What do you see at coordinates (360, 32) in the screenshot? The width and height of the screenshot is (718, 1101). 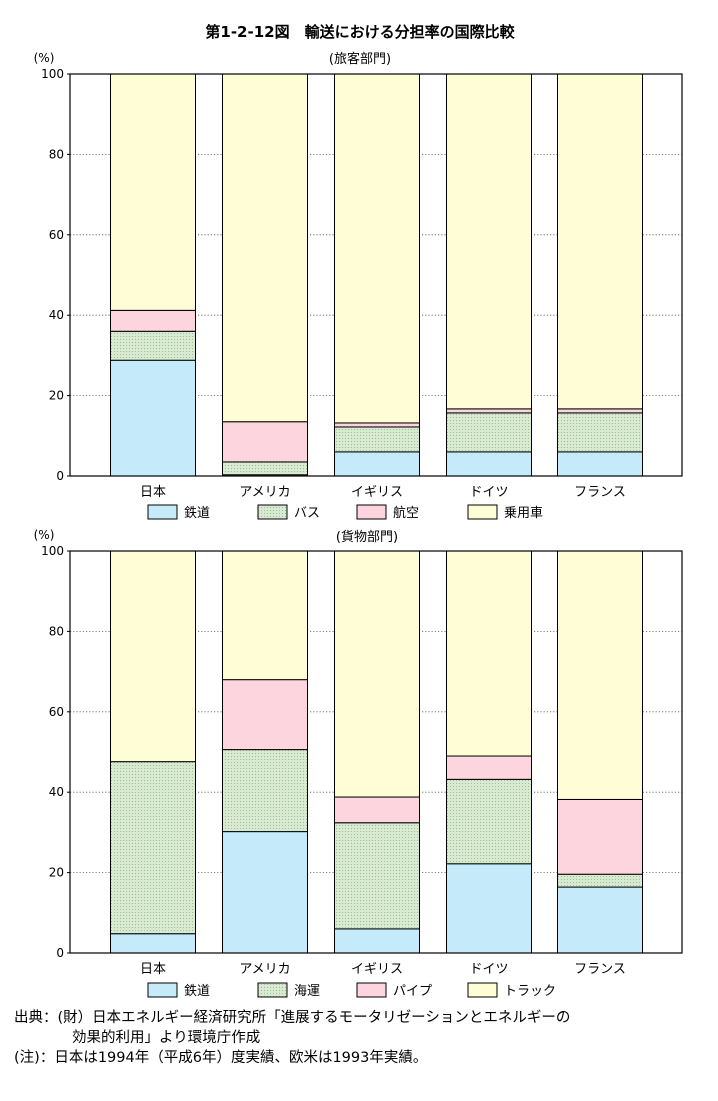 I see `figure-title: 第1-2-12図 輸送における分担率の国際比較` at bounding box center [360, 32].